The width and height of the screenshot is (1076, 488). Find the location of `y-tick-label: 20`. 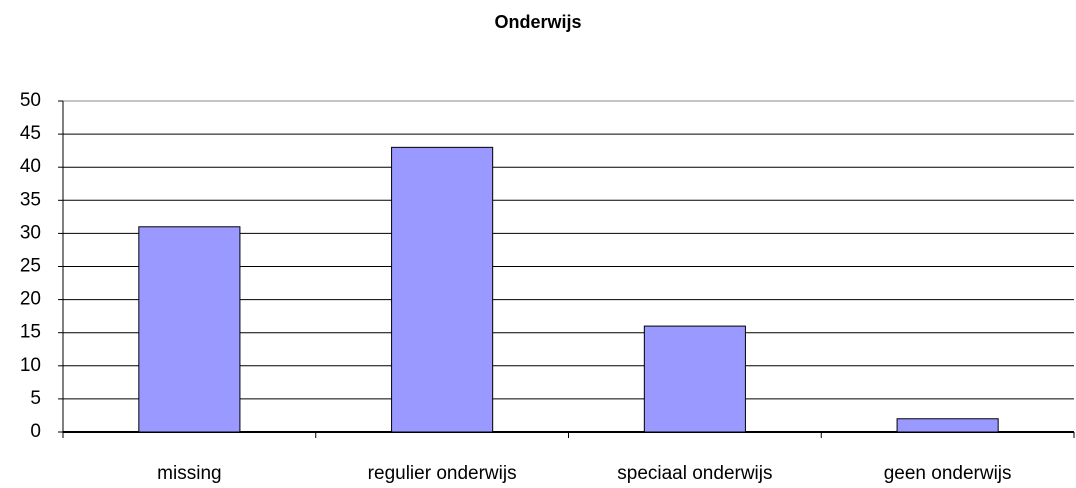

y-tick-label: 20 is located at coordinates (30, 299).